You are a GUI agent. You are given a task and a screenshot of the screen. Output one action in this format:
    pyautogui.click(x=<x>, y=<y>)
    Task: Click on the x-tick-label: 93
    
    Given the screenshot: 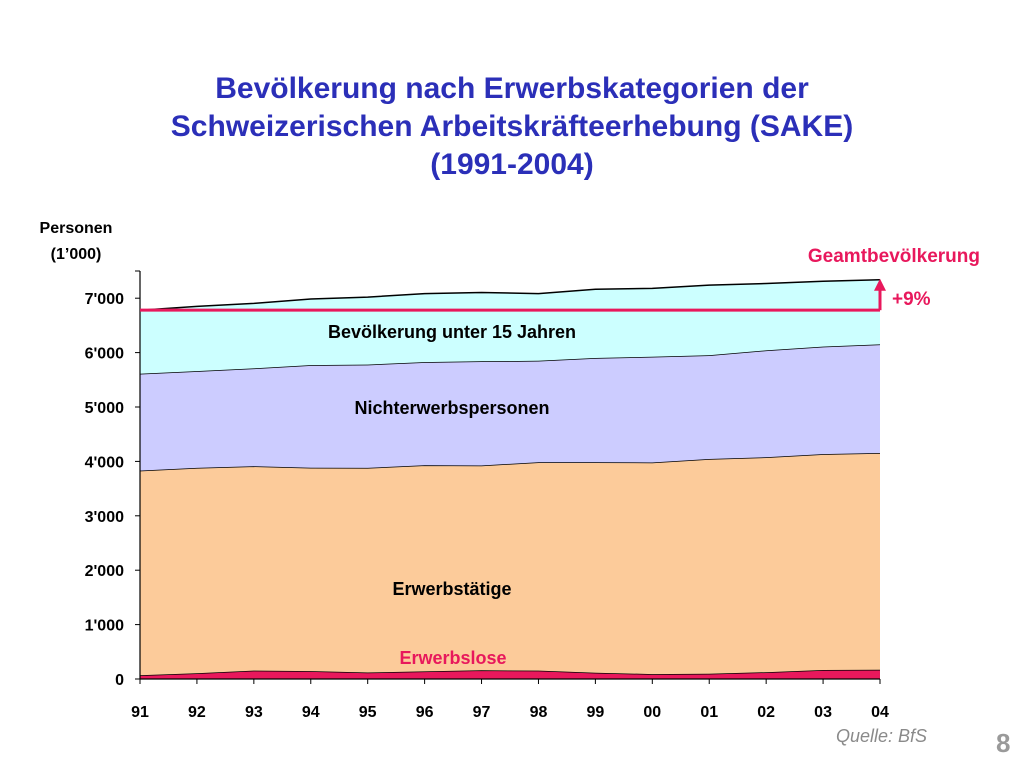 What is the action you would take?
    pyautogui.click(x=254, y=712)
    